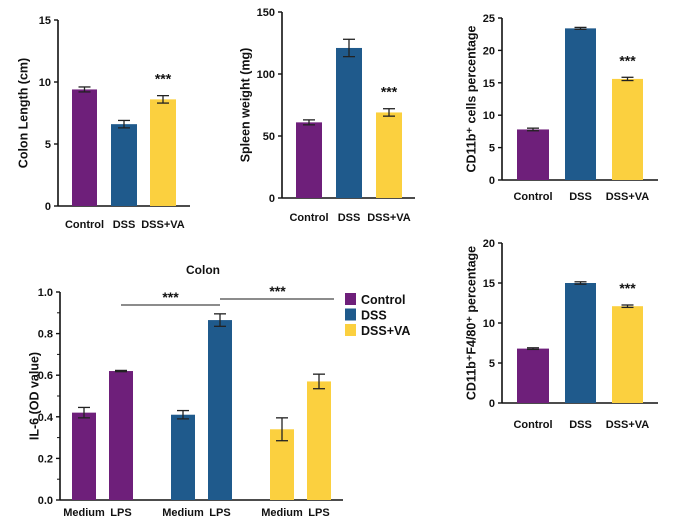  Describe the element at coordinates (45, 293) in the screenshot. I see `y-tick-label: 1.0` at that location.